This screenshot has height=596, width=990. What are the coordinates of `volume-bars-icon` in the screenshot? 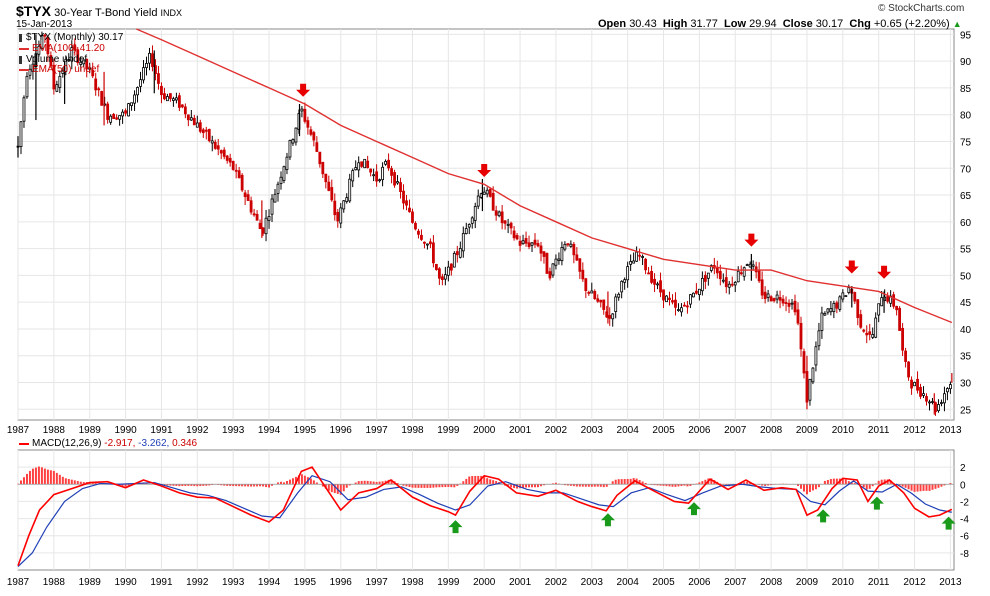 It's located at (20, 60).